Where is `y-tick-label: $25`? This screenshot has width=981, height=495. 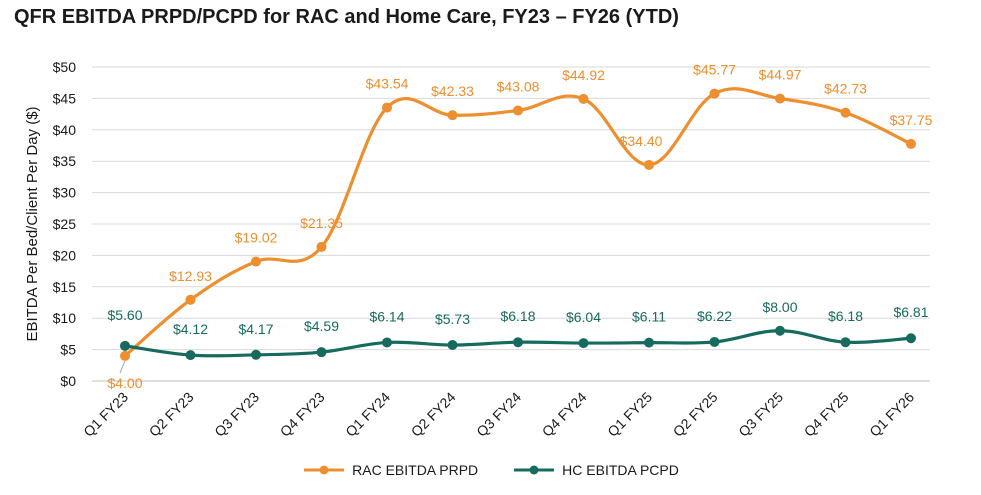
y-tick-label: $25 is located at coordinates (65, 224).